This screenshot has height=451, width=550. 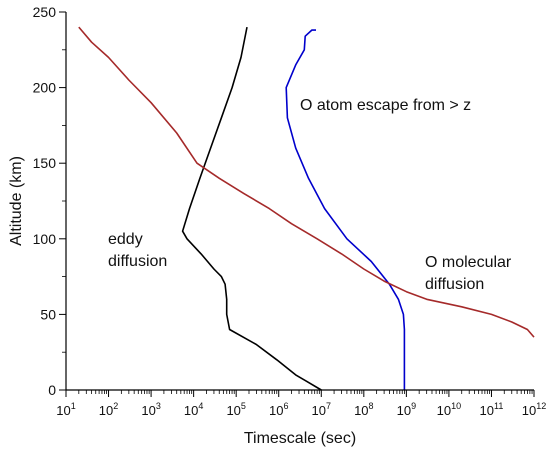 I want to click on y-tick-label: 150, so click(x=45, y=163).